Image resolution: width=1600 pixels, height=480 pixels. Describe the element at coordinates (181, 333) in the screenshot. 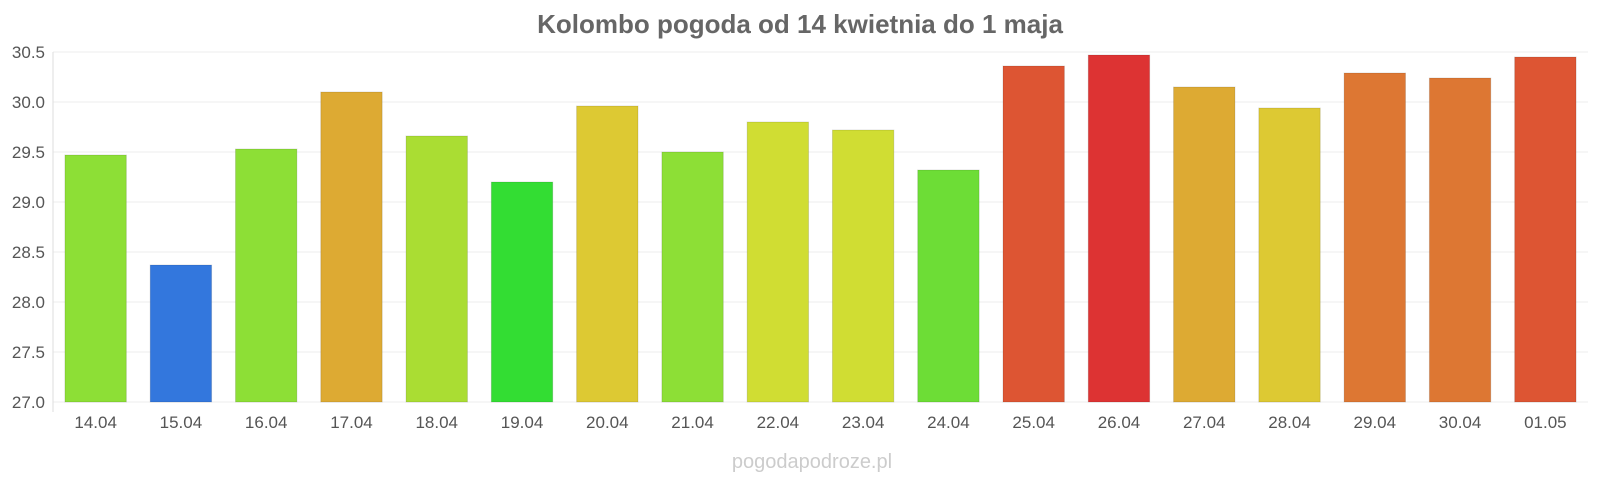

I see `bar-15.04` at that location.